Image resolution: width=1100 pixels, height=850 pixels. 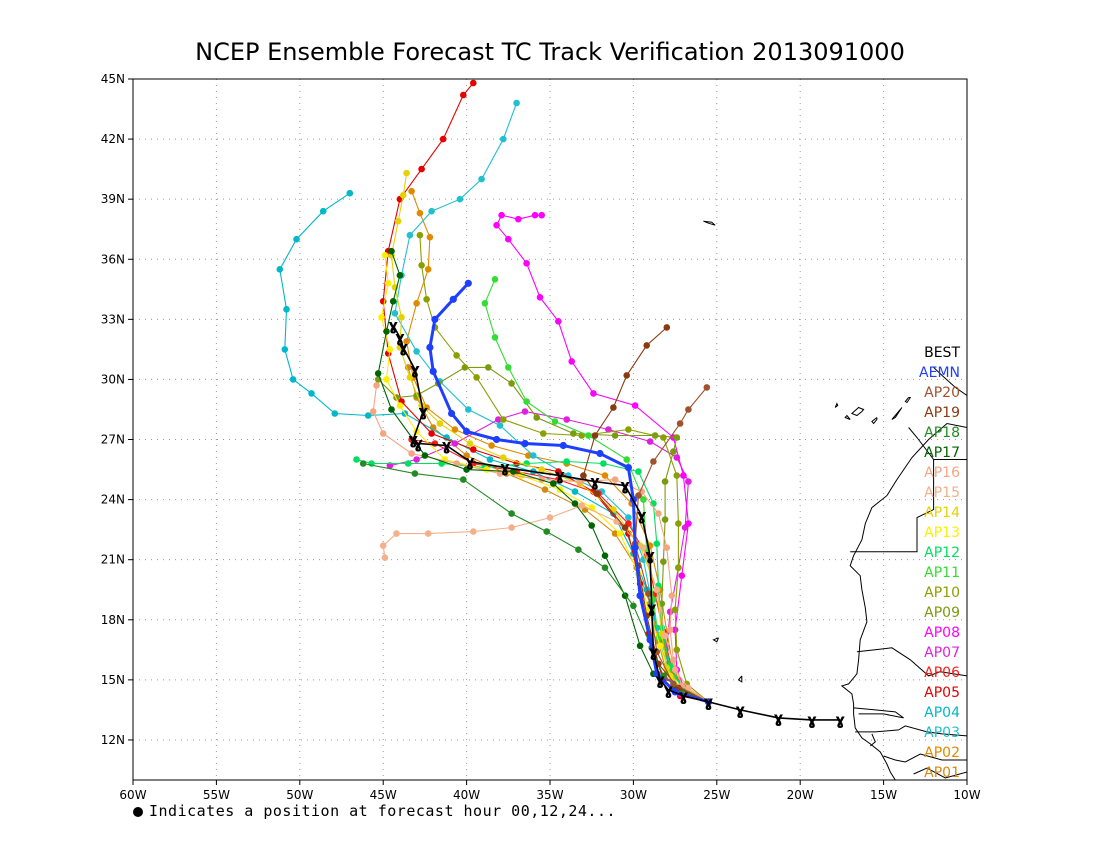 I want to click on lon-tick-label: 35W, so click(x=549, y=795).